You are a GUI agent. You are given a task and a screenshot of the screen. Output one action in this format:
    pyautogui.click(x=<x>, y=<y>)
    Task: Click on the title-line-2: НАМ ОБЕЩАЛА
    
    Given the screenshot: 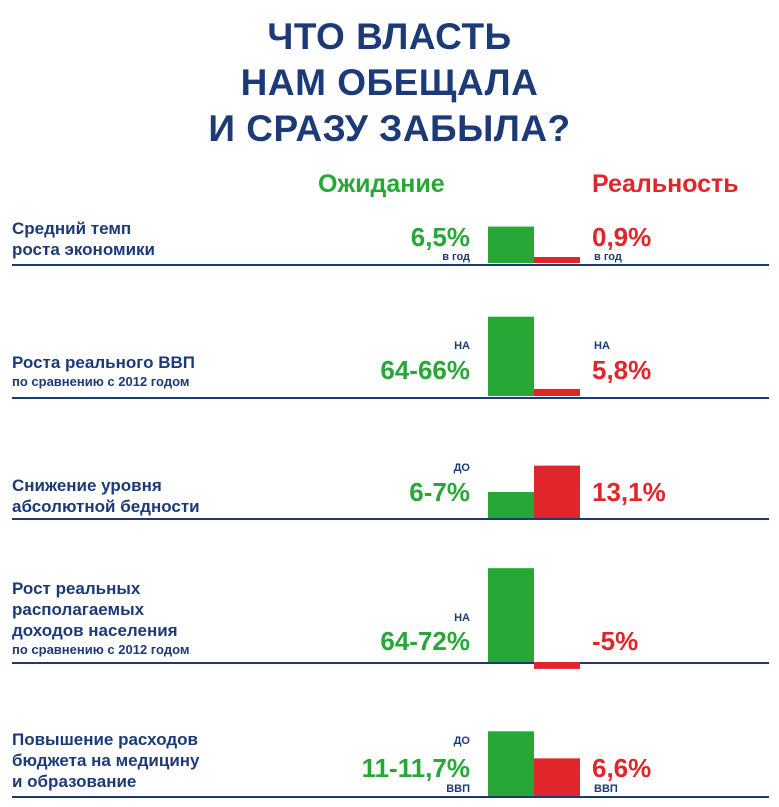 What is the action you would take?
    pyautogui.click(x=389, y=82)
    